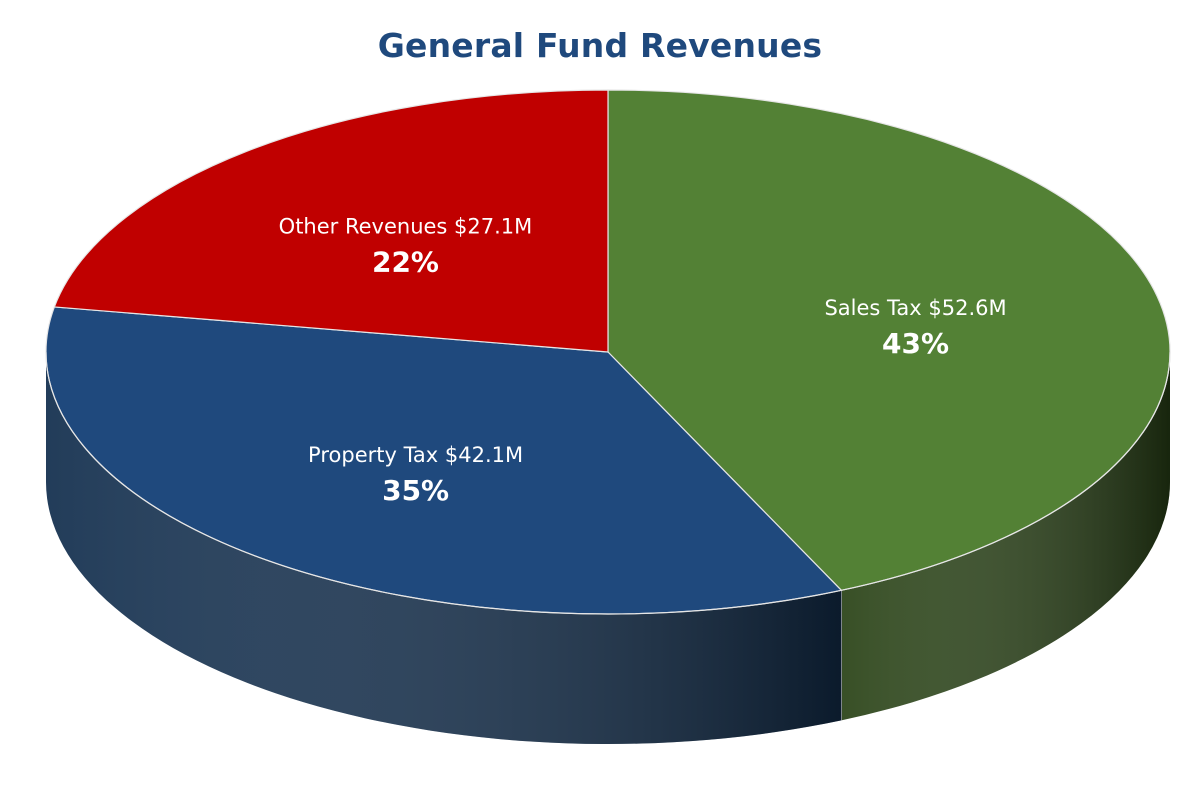 This screenshot has height=800, width=1200. What do you see at coordinates (415, 455) in the screenshot?
I see `slice-label-property-tax: Property Tax $42.1M` at bounding box center [415, 455].